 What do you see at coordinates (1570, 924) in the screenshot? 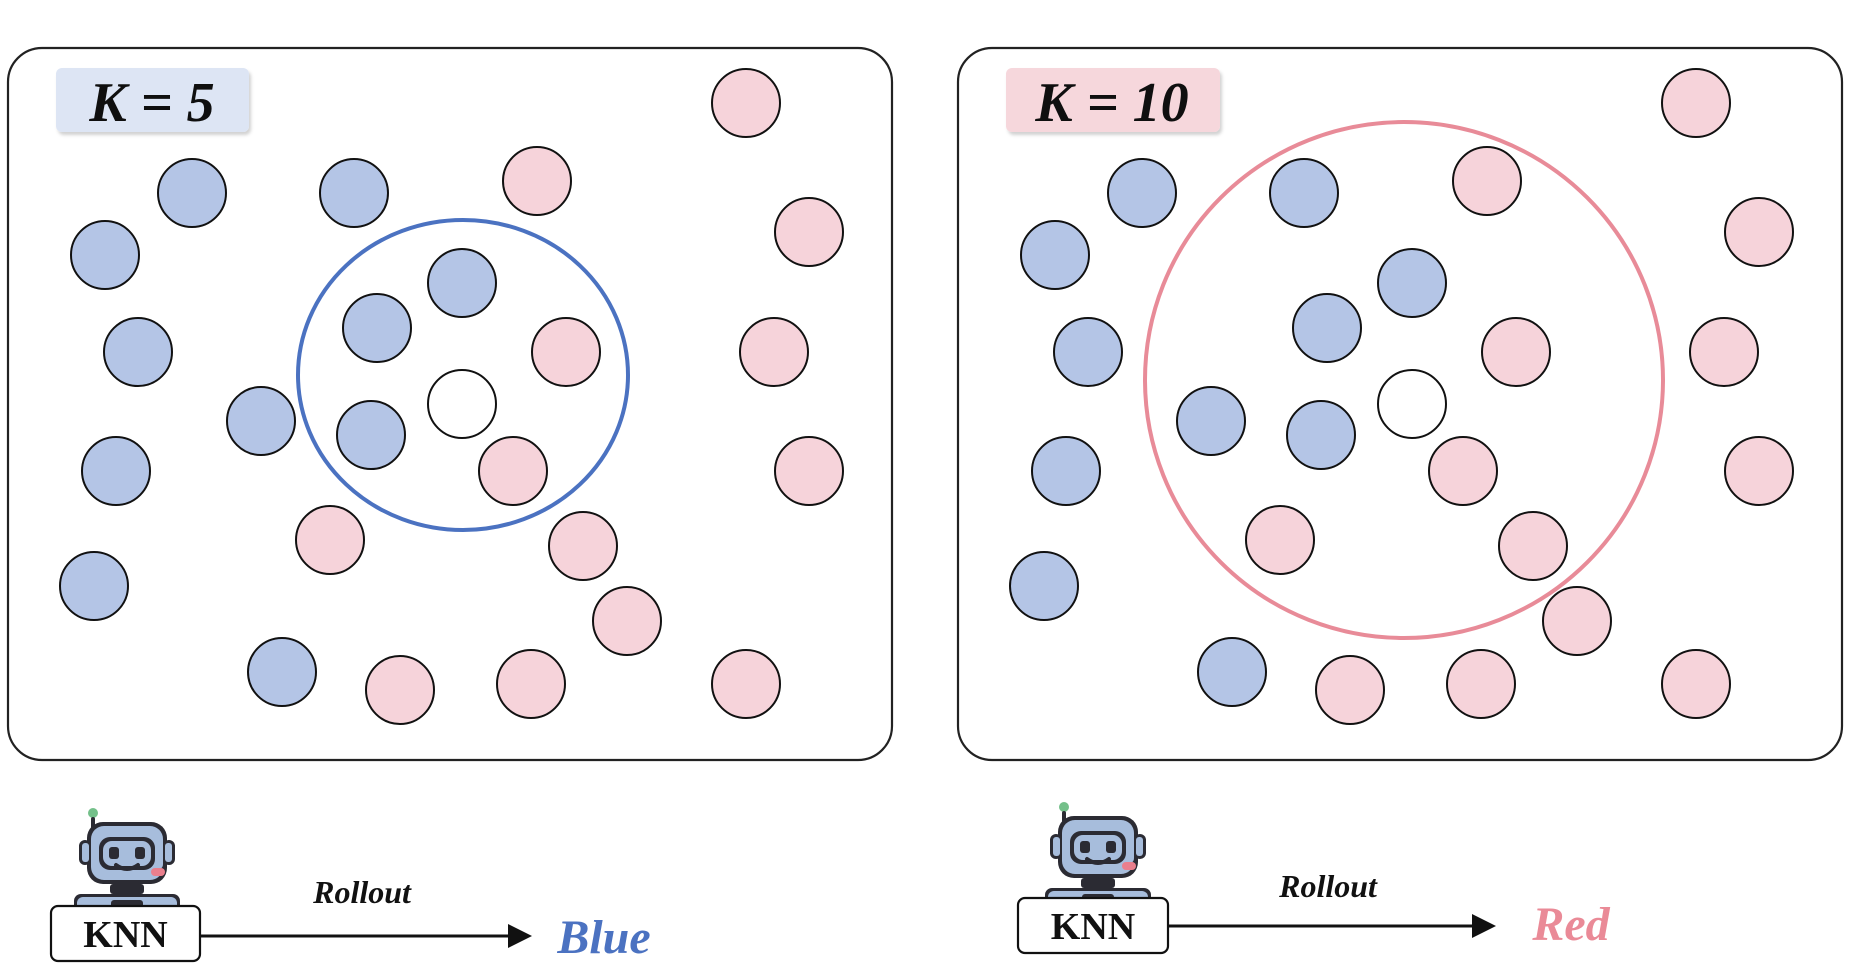
I see `rollout-result: Red` at bounding box center [1570, 924].